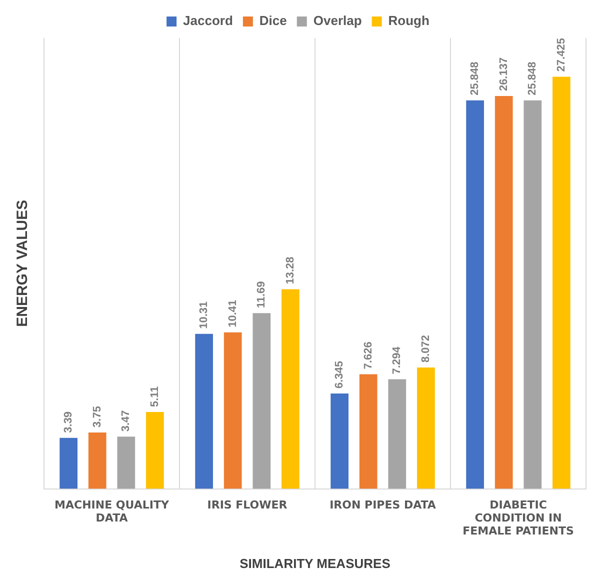 Image resolution: width=601 pixels, height=586 pixels. I want to click on data-label: 7.626, so click(368, 356).